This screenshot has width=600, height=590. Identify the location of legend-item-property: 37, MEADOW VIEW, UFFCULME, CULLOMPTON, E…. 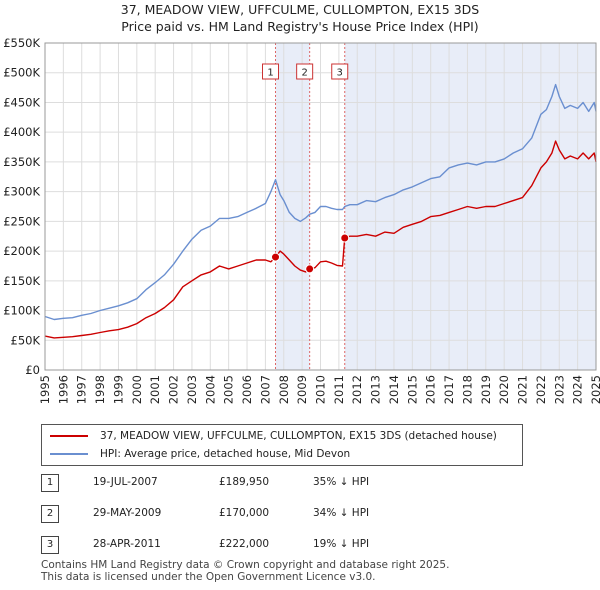
(273, 436).